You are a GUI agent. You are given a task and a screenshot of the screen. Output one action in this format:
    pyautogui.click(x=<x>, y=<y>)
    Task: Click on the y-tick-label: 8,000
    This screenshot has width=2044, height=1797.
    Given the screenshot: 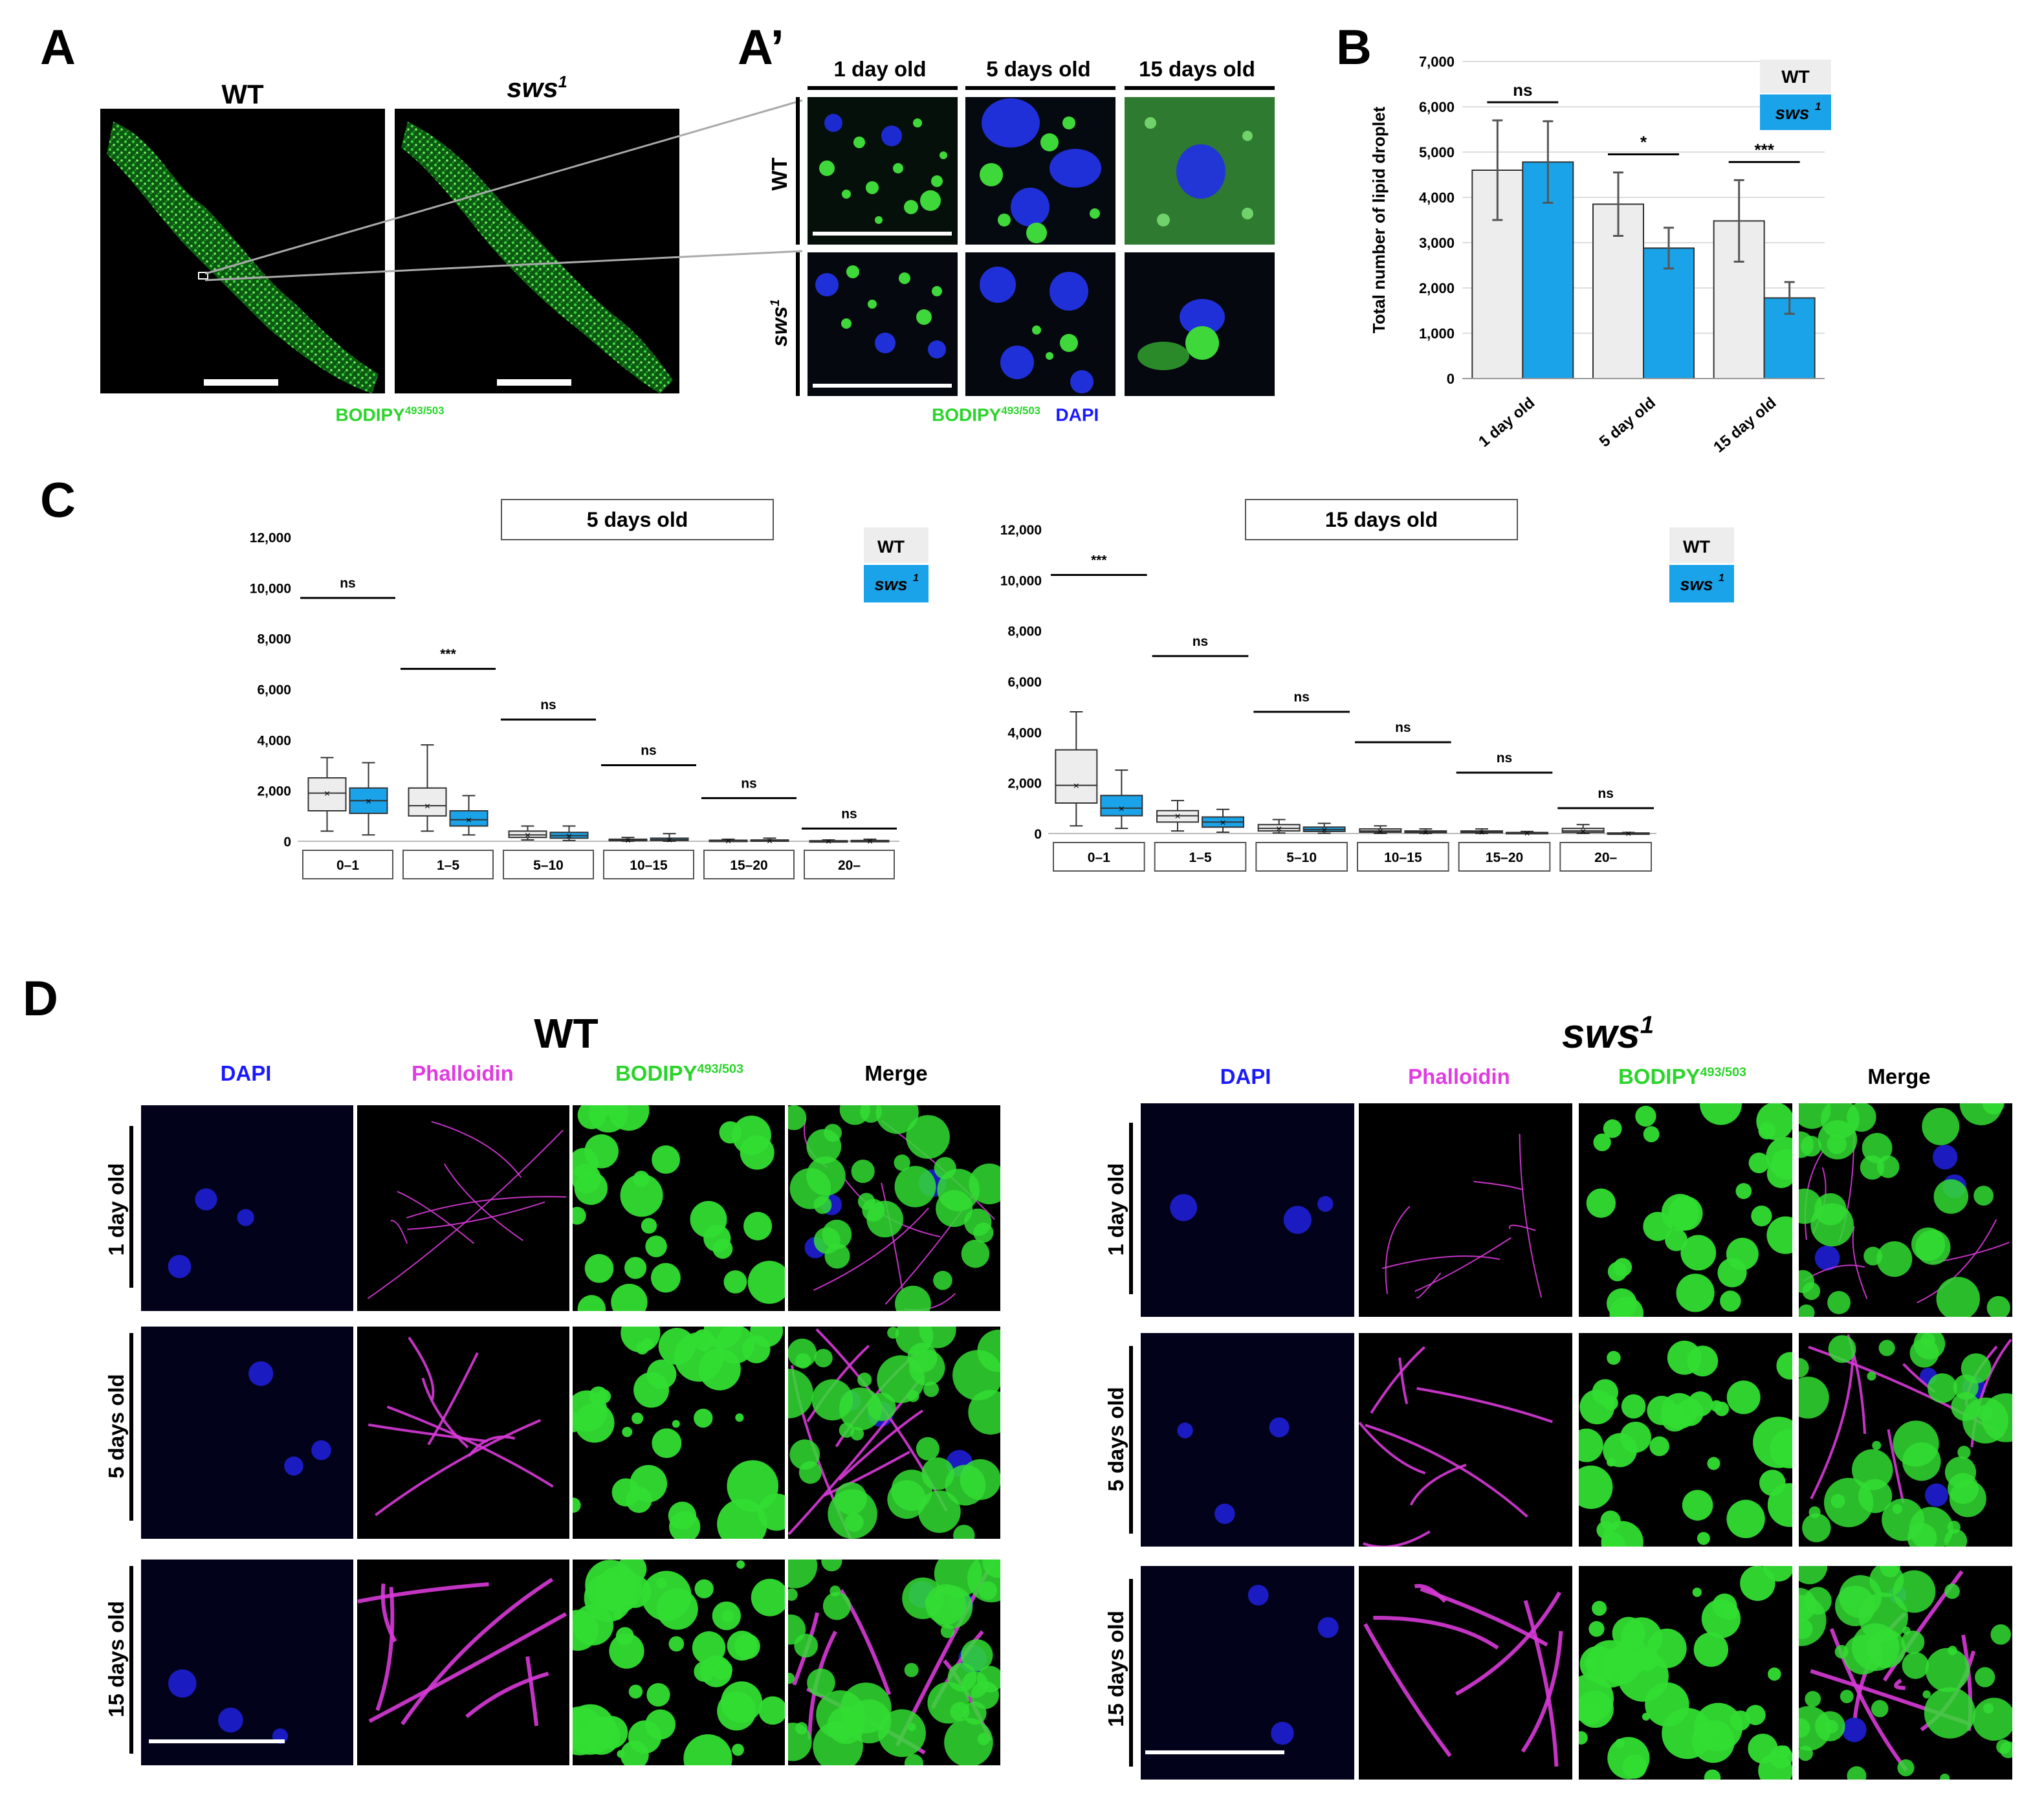 What is the action you would take?
    pyautogui.click(x=1024, y=631)
    